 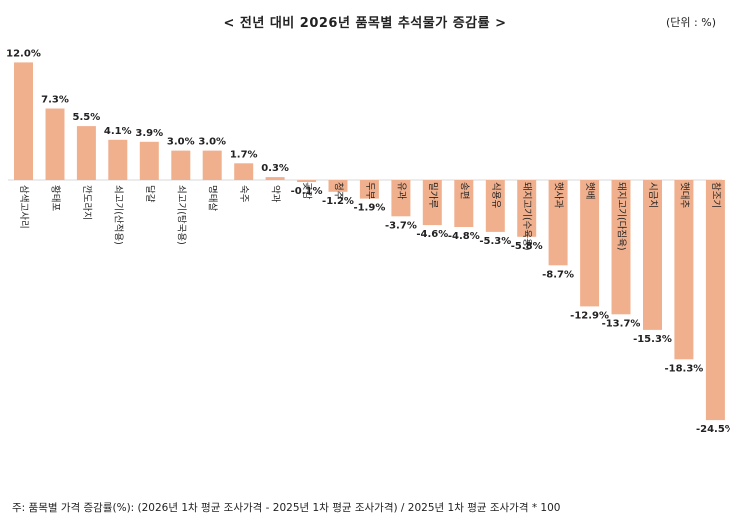 What do you see at coordinates (87, 117) in the screenshot?
I see `value-label-2: 5.5%` at bounding box center [87, 117].